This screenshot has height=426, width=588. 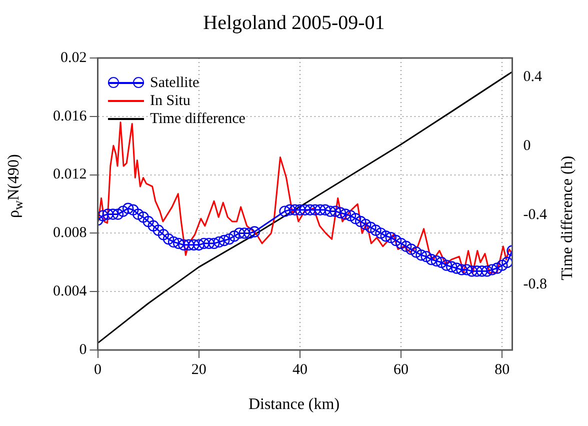 I want to click on y2-tick-label: -0.4, so click(x=535, y=215).